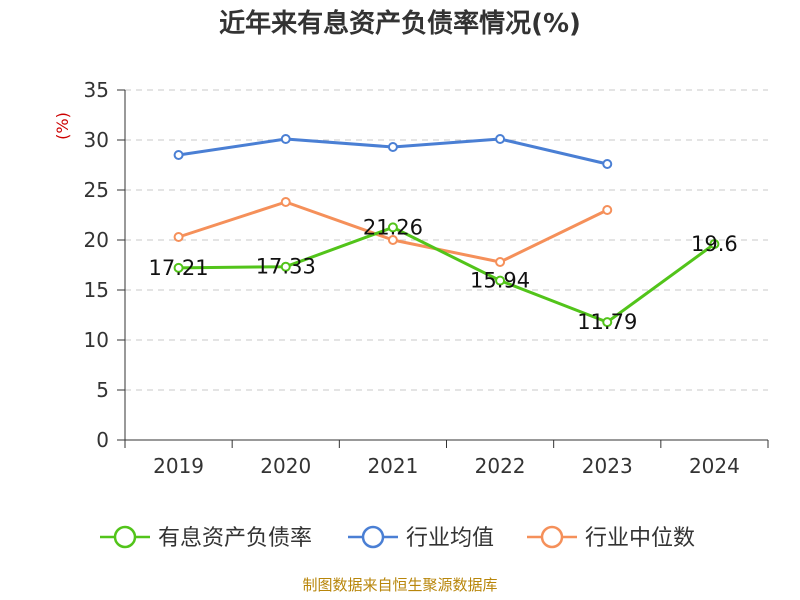 This screenshot has width=800, height=600. What do you see at coordinates (96, 90) in the screenshot?
I see `y-tick-label: 35` at bounding box center [96, 90].